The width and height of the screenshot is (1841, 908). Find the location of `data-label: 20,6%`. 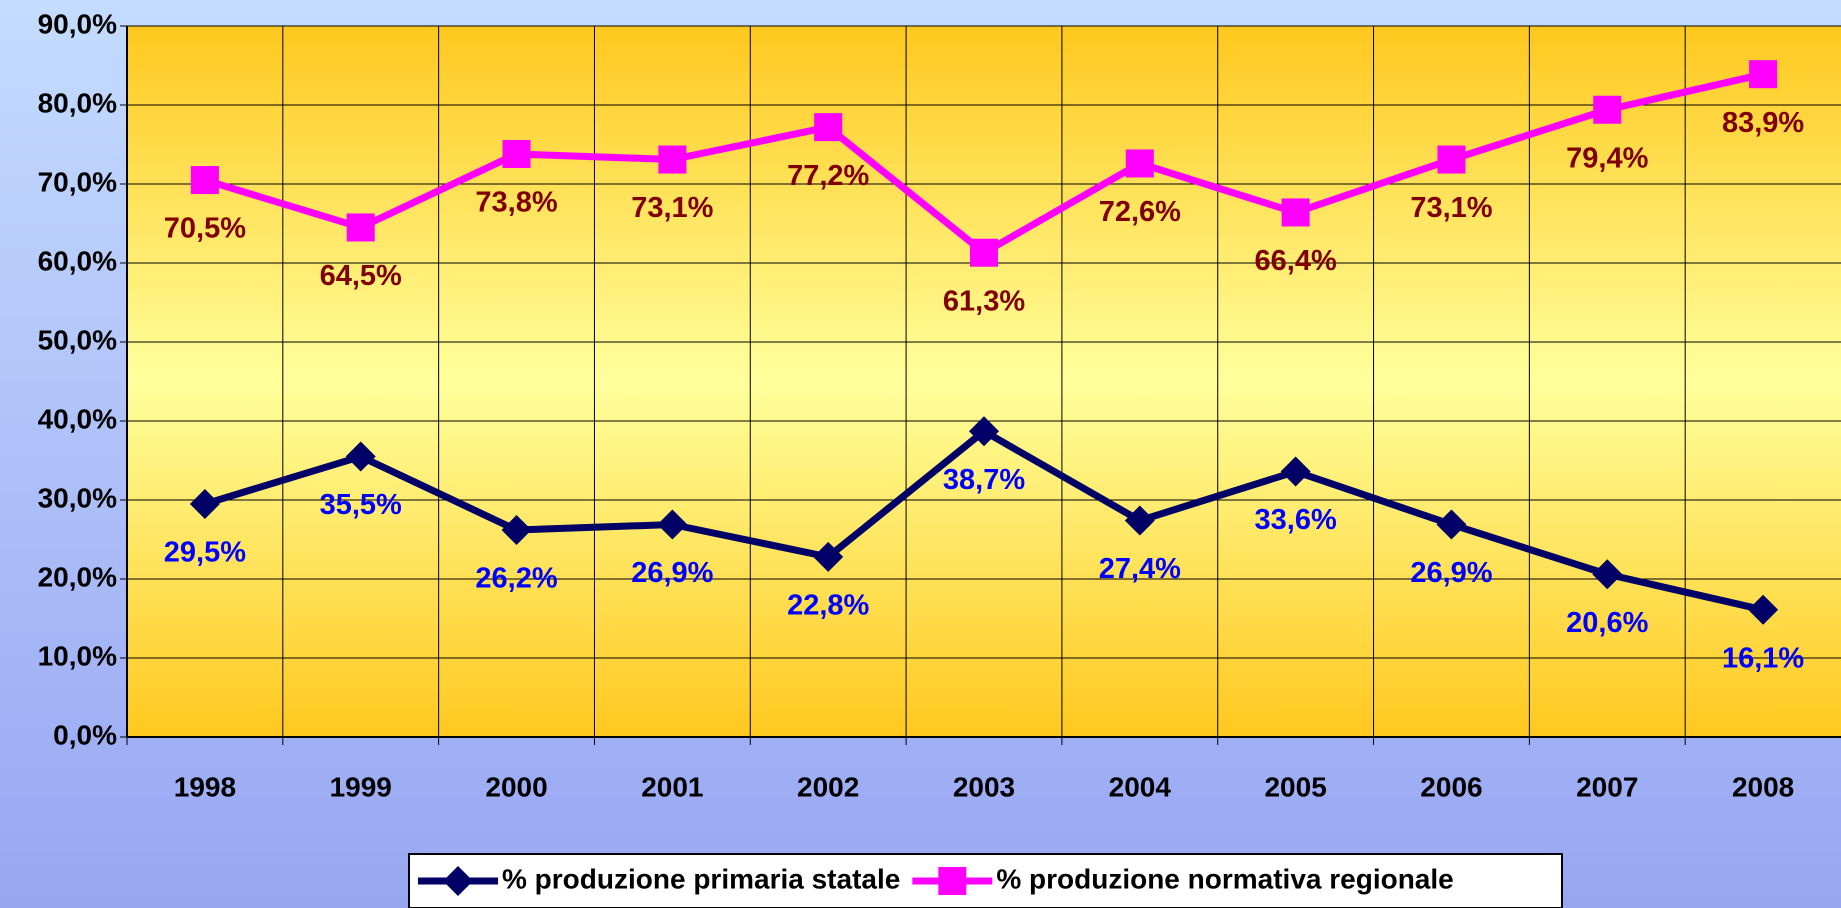

data-label: 20,6% is located at coordinates (1607, 623).